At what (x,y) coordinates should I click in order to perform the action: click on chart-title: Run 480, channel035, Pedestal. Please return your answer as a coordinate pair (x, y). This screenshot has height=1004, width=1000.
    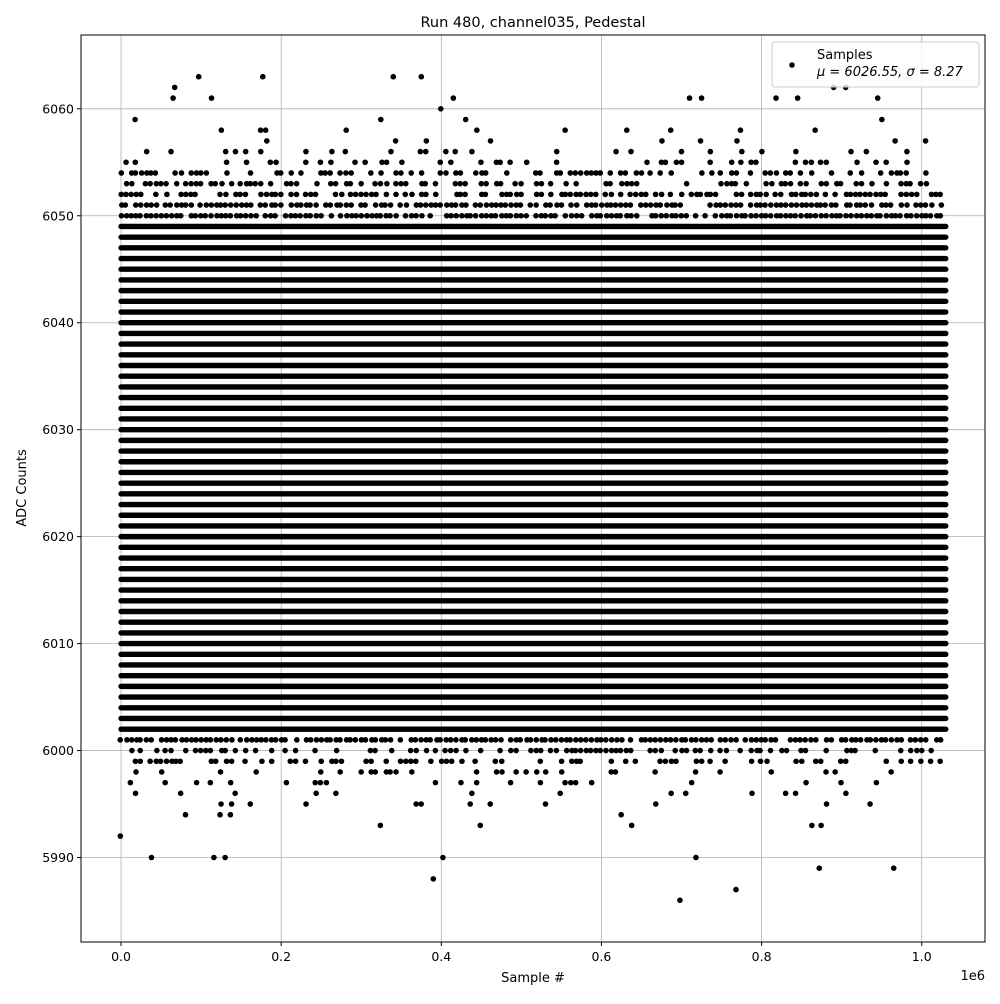
    Looking at the image, I should click on (532, 23).